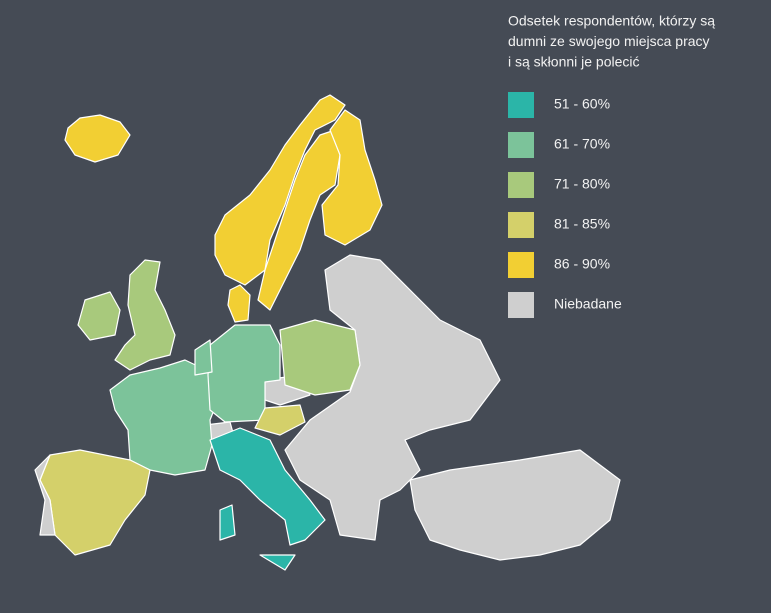  Describe the element at coordinates (582, 224) in the screenshot. I see `legend-label: 81 - 85%` at that location.